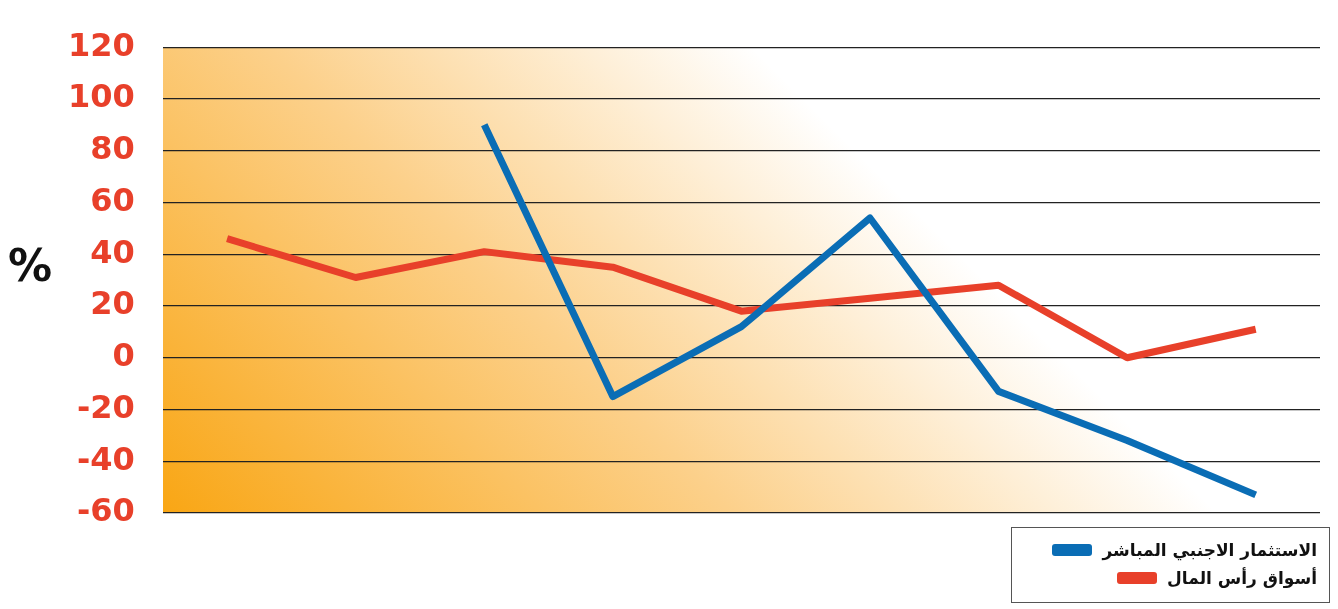 The image size is (1338, 609). Describe the element at coordinates (105, 406) in the screenshot. I see `y-tick-label: -20` at that location.